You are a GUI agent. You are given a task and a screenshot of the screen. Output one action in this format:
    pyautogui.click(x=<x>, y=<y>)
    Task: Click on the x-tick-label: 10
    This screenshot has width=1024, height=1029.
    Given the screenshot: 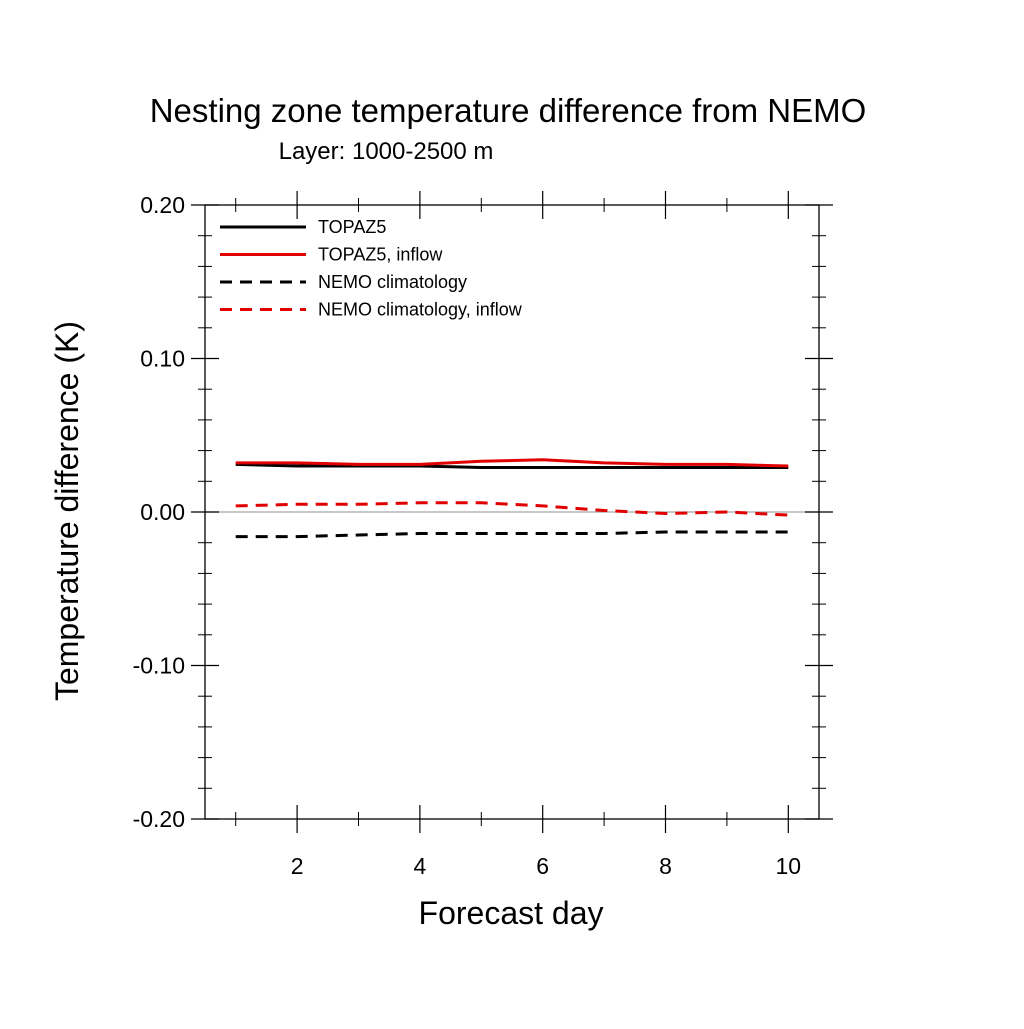 What is the action you would take?
    pyautogui.click(x=789, y=866)
    